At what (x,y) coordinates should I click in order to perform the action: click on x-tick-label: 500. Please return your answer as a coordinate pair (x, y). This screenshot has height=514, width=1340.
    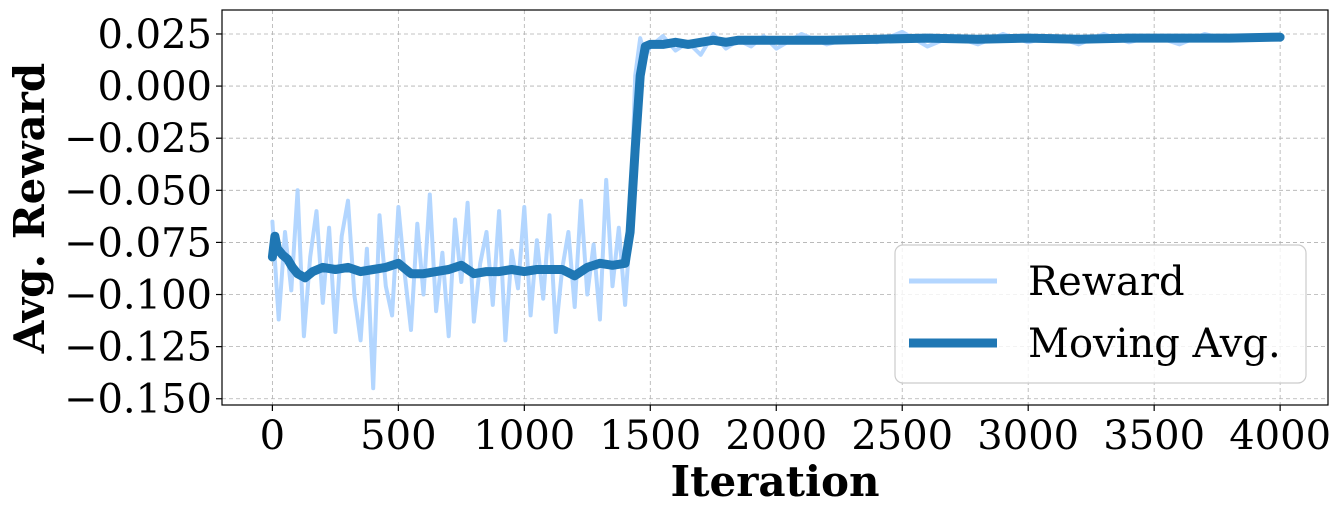
    Looking at the image, I should click on (398, 436).